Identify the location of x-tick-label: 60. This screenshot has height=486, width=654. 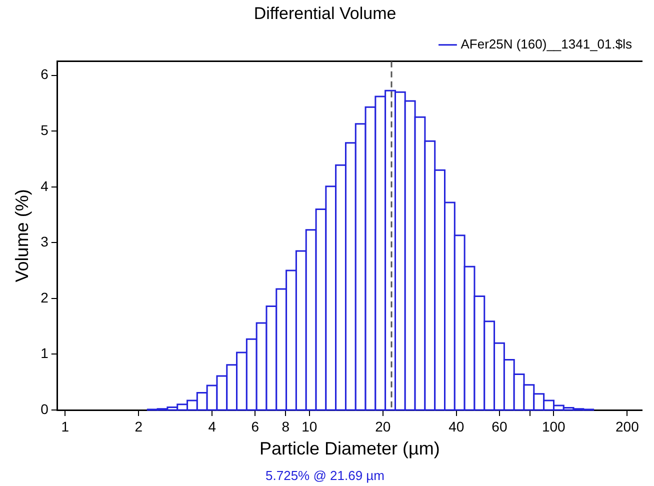
(500, 426).